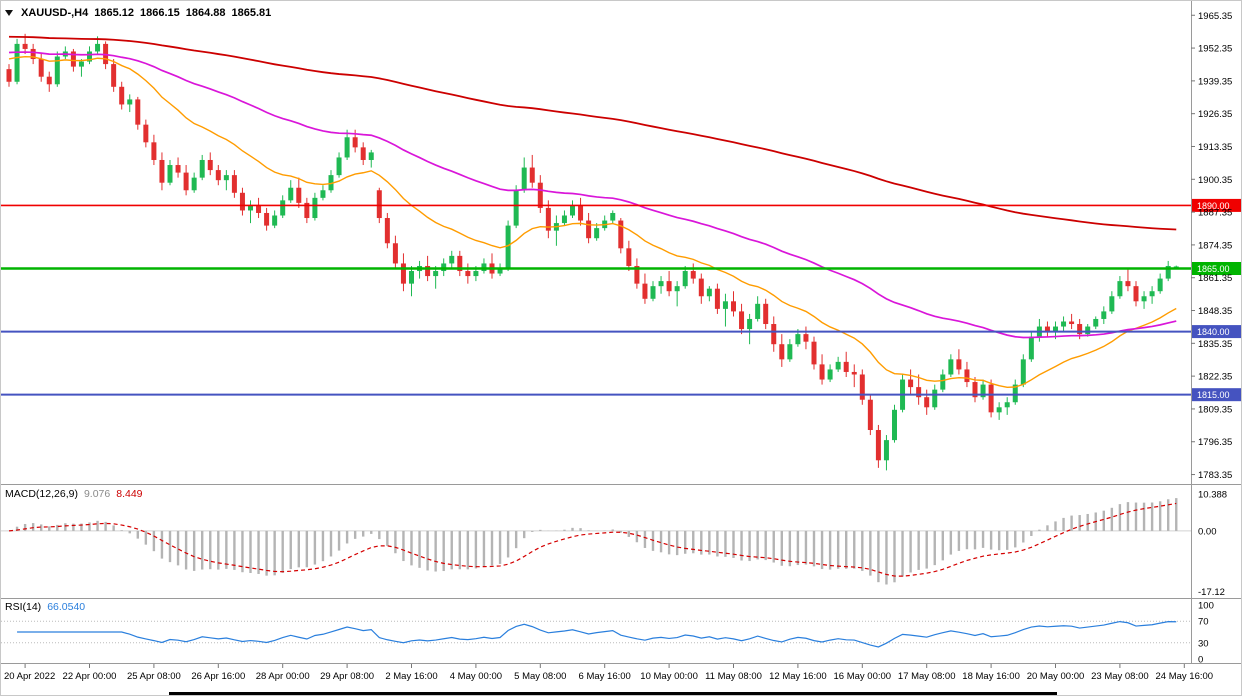 The height and width of the screenshot is (696, 1242). I want to click on time-axis-label: 24 May 16:00, so click(1185, 676).